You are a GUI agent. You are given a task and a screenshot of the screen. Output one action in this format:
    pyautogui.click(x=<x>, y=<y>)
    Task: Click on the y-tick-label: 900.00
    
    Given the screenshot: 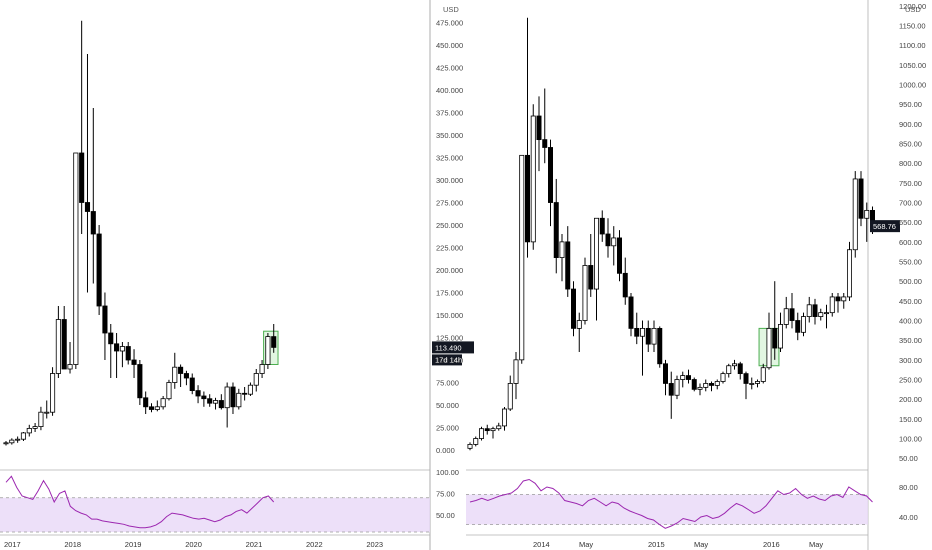 What is the action you would take?
    pyautogui.click(x=910, y=124)
    